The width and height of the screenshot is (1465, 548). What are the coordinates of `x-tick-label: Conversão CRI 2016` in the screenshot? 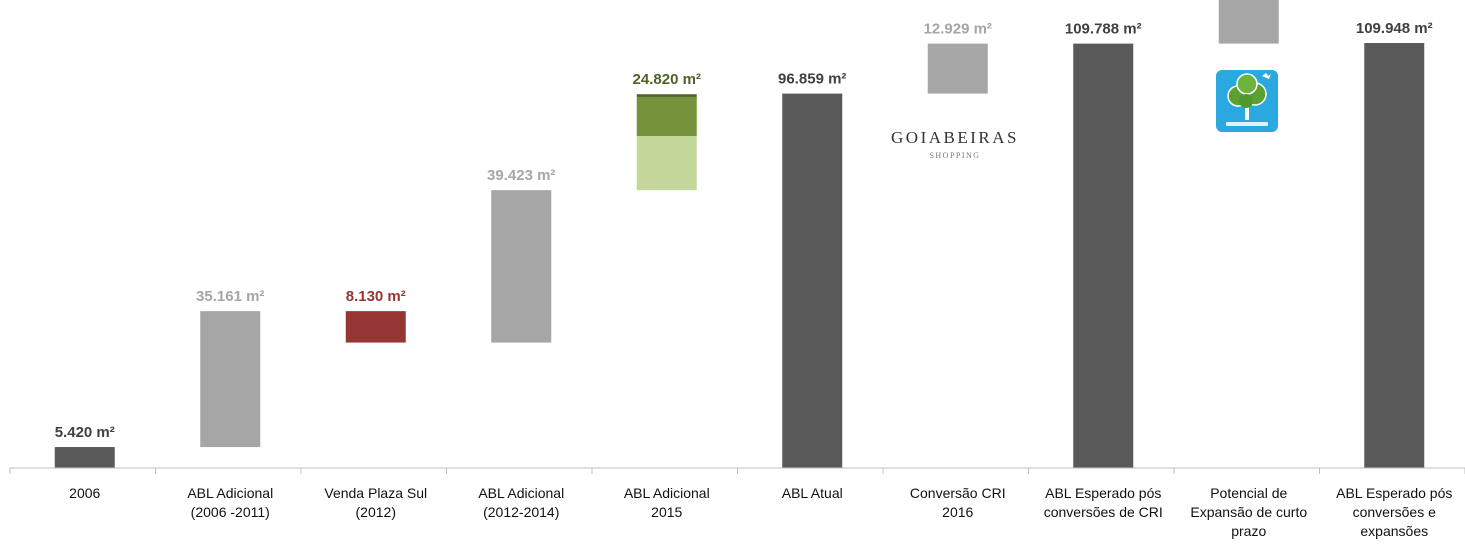 It's located at (958, 502).